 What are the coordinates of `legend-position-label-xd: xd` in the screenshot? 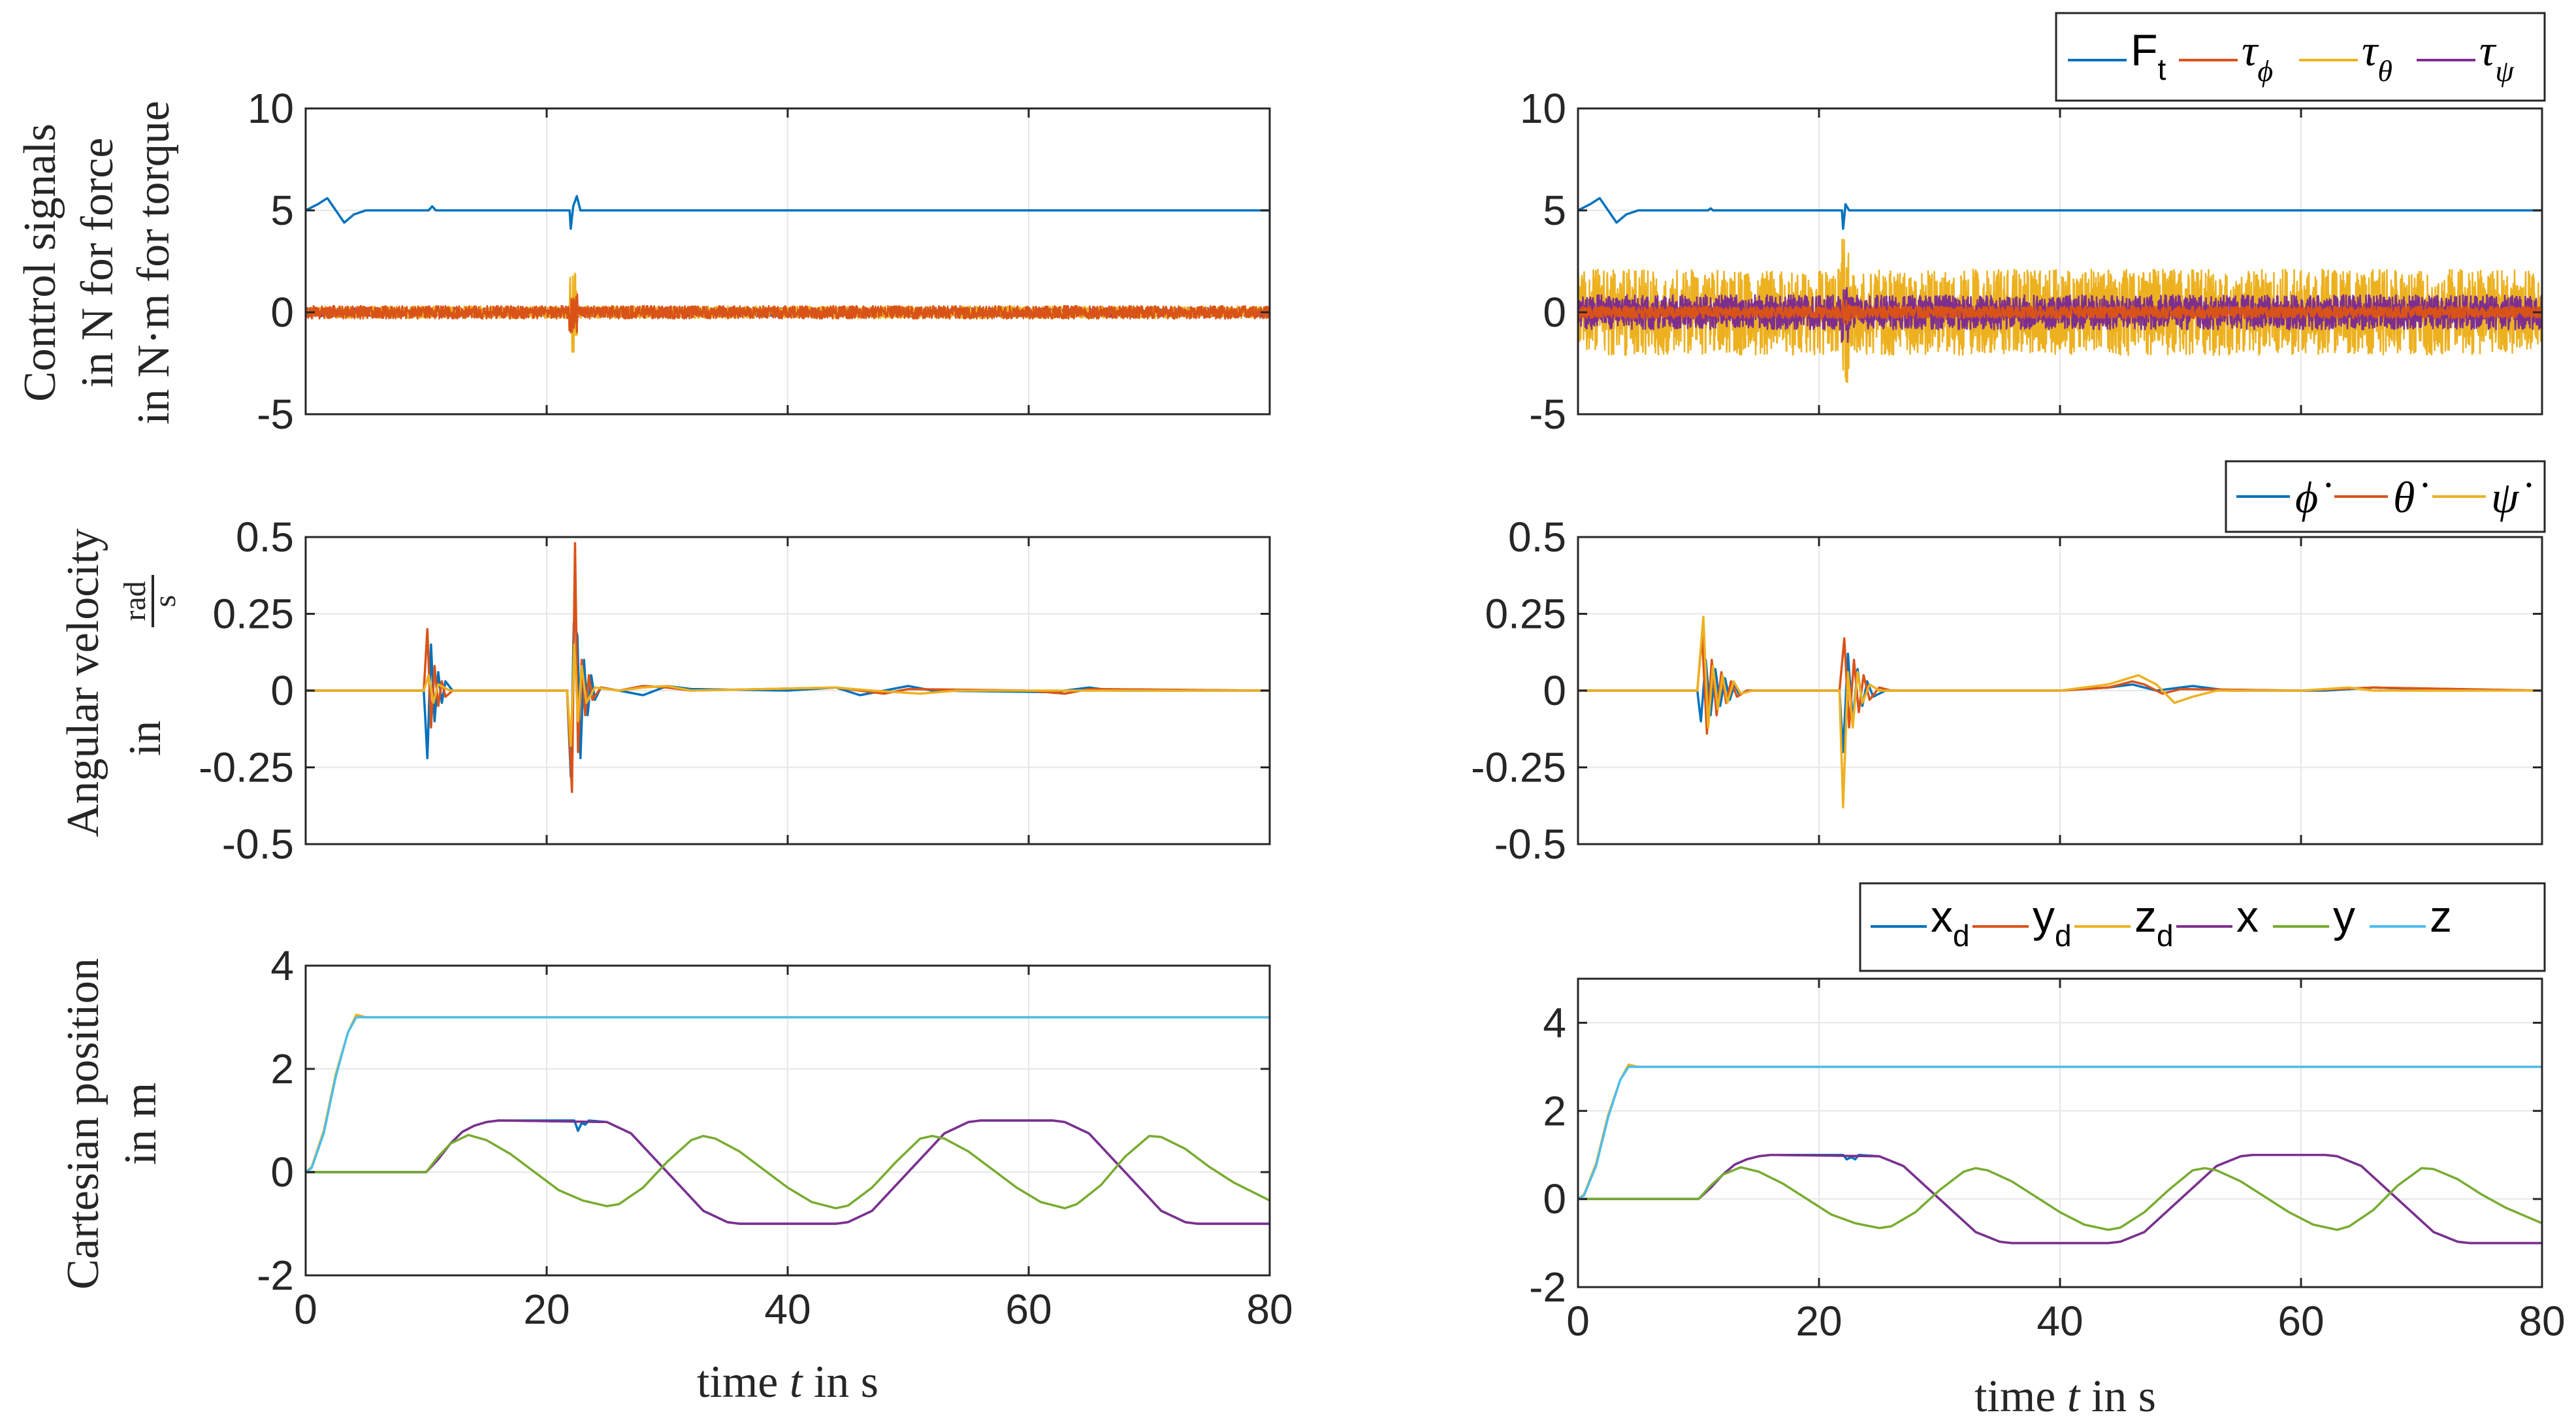 It's located at (1950, 922).